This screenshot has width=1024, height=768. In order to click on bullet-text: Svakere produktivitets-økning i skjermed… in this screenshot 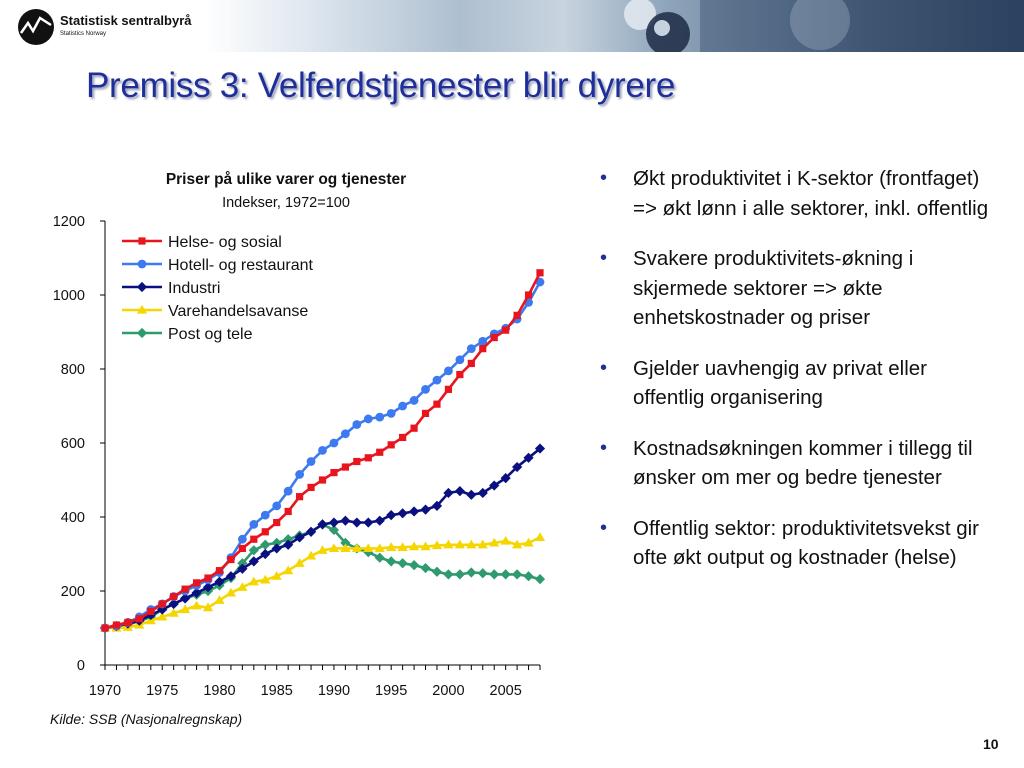, I will do `click(773, 288)`.